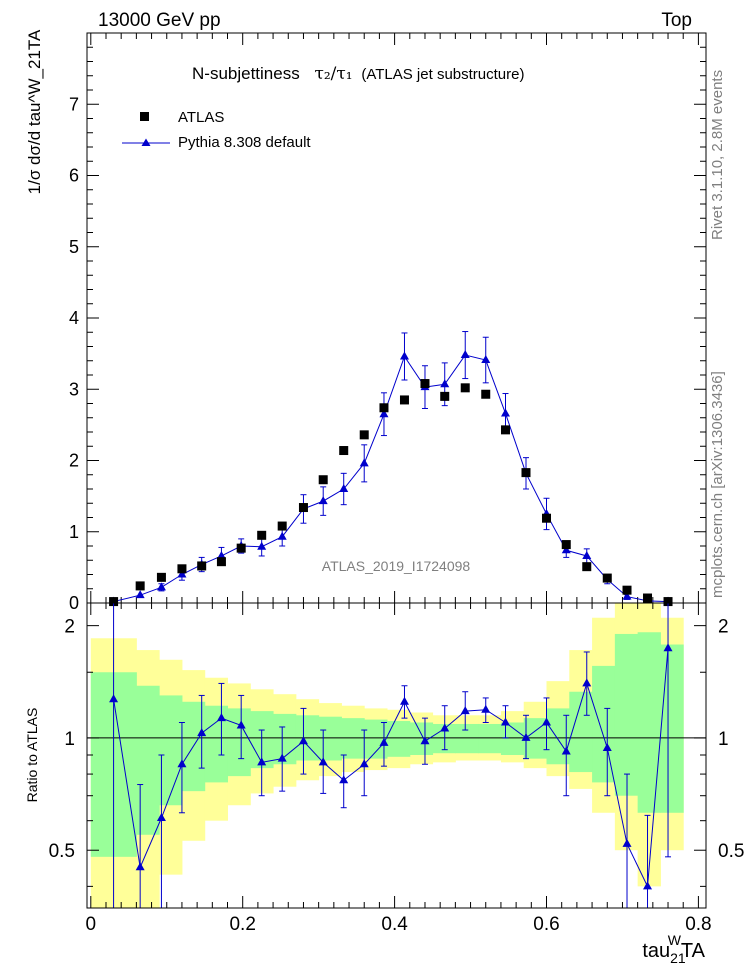  I want to click on xlabel-tail: TA, so click(693, 951).